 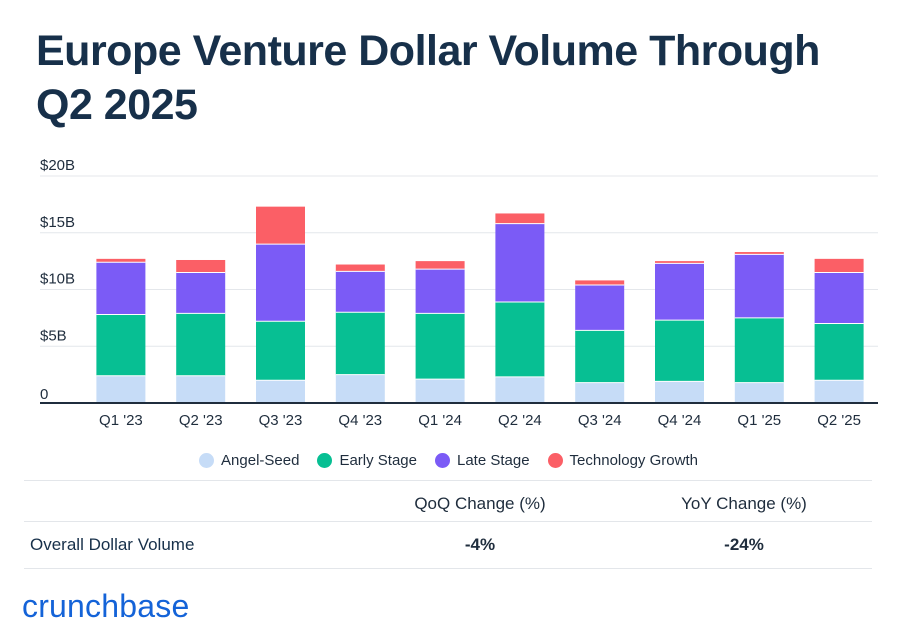 What do you see at coordinates (633, 460) in the screenshot?
I see `legend-label: Technology Growth` at bounding box center [633, 460].